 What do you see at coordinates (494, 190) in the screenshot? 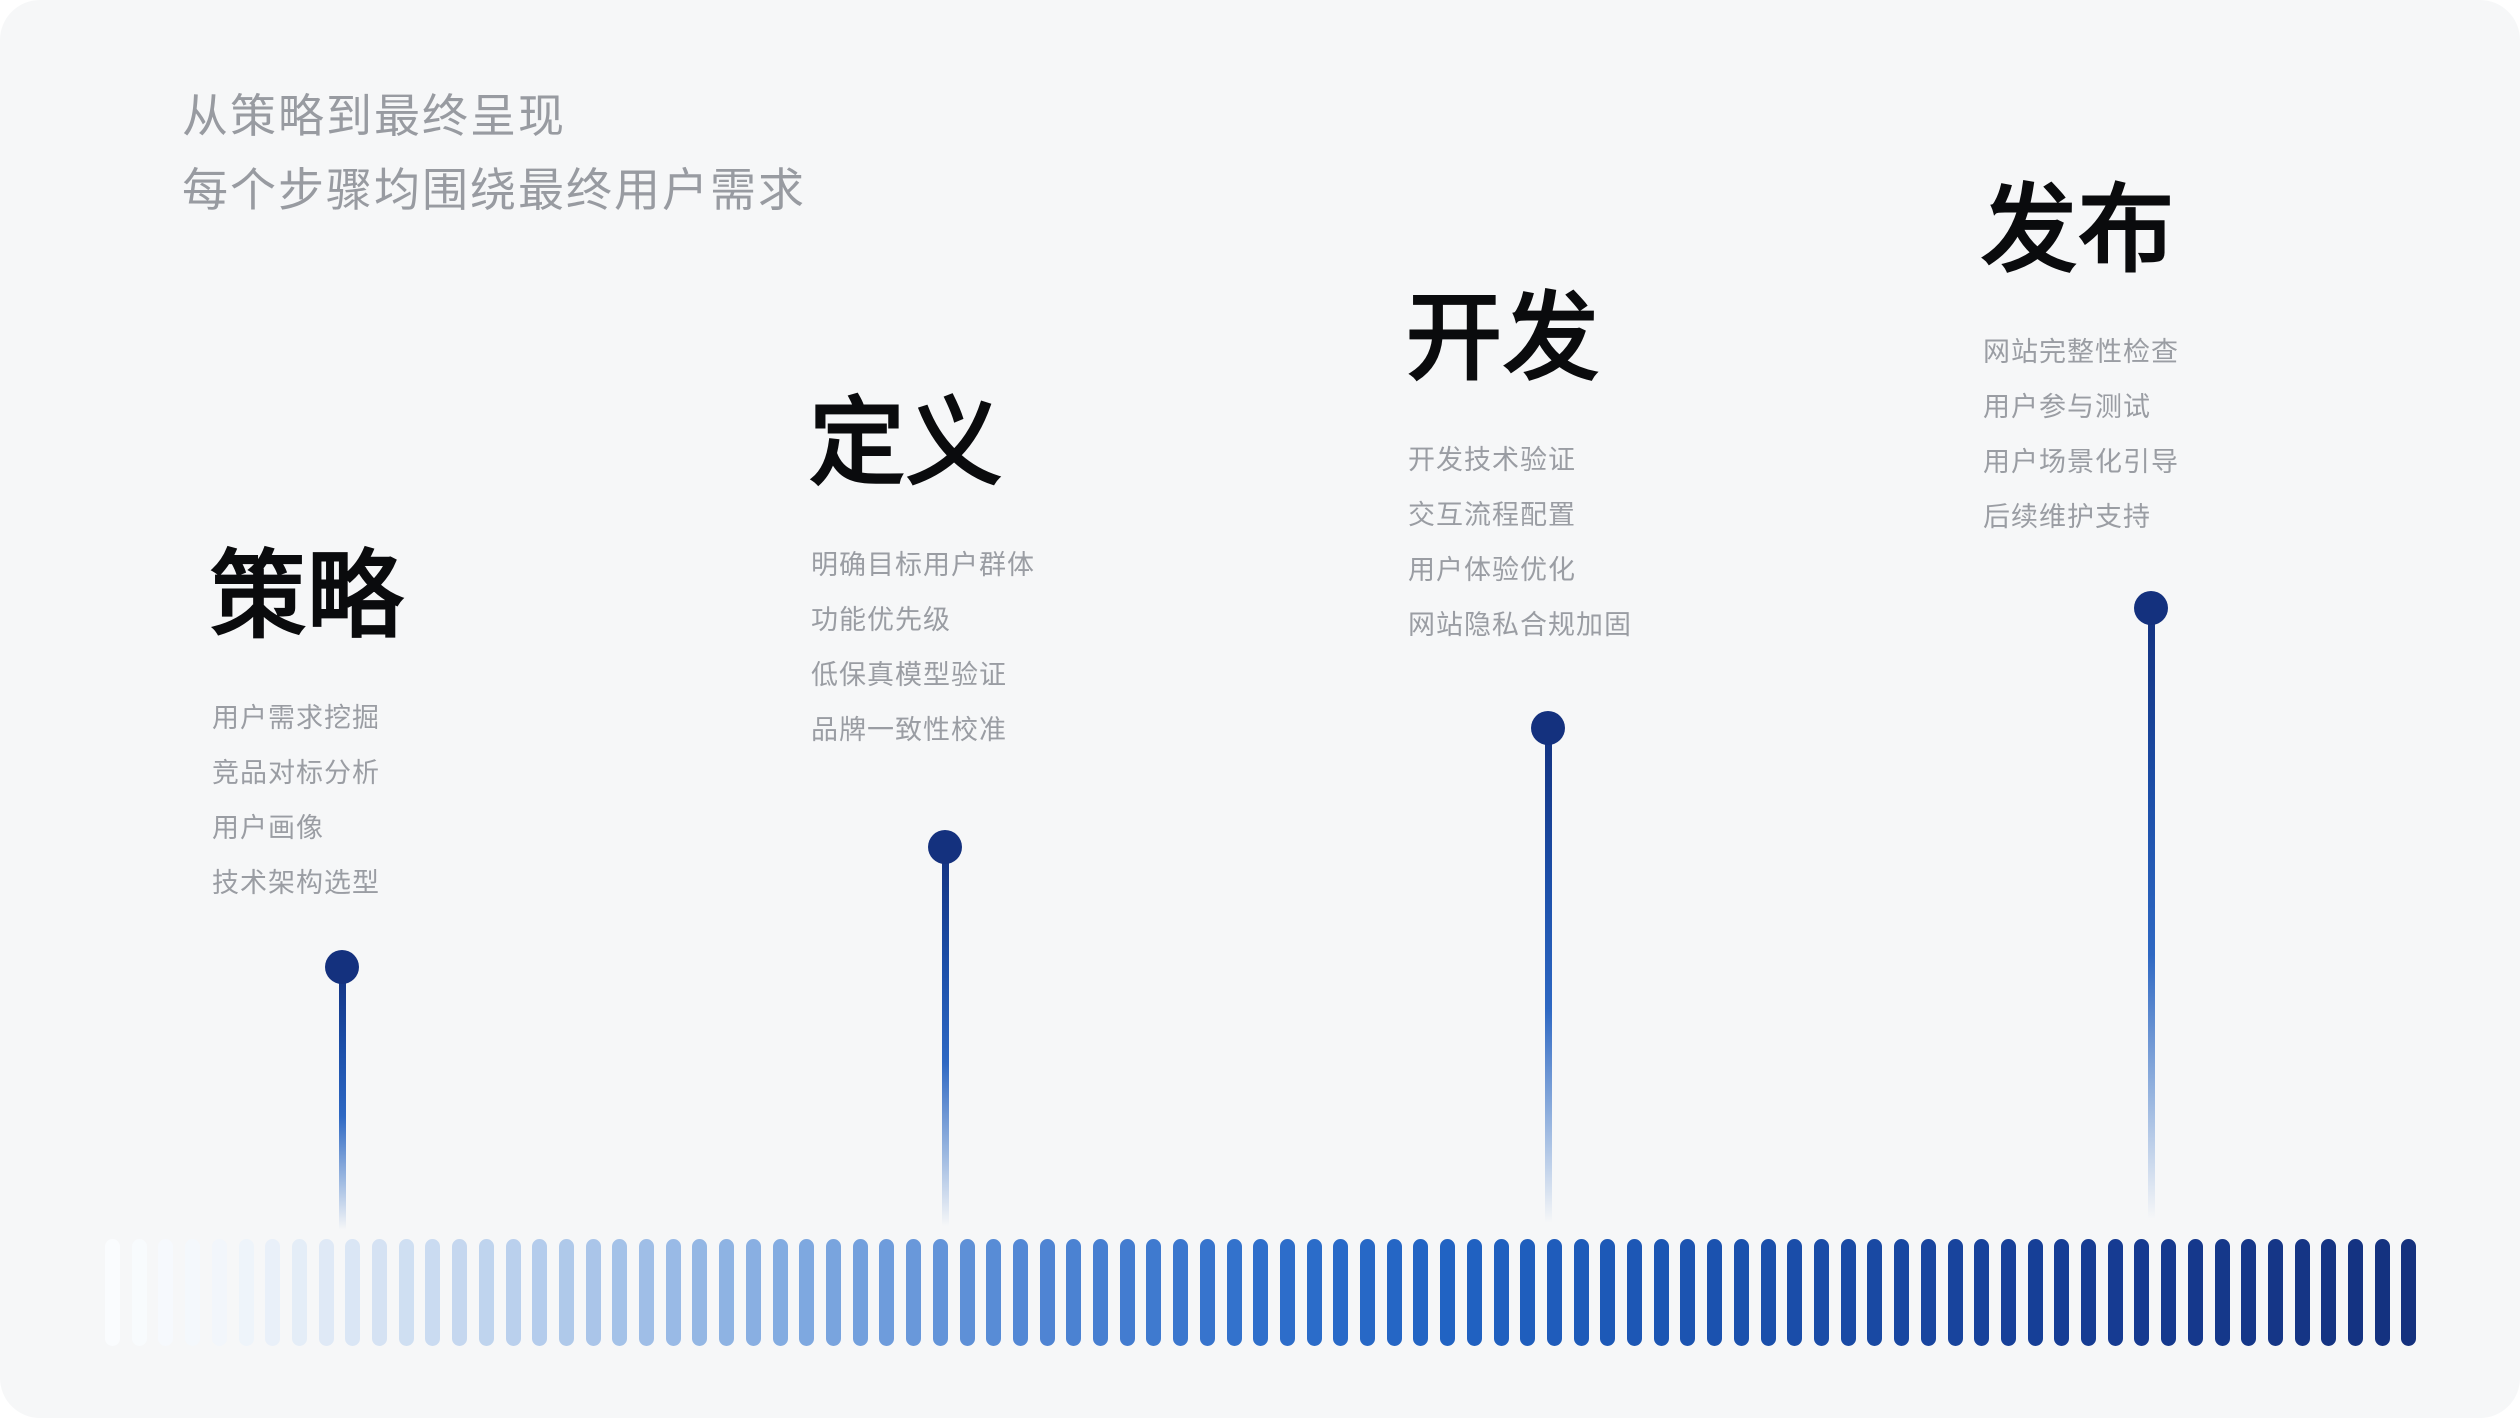
I see `intro-line-2: 每个步骤均围绕最终用户需求` at bounding box center [494, 190].